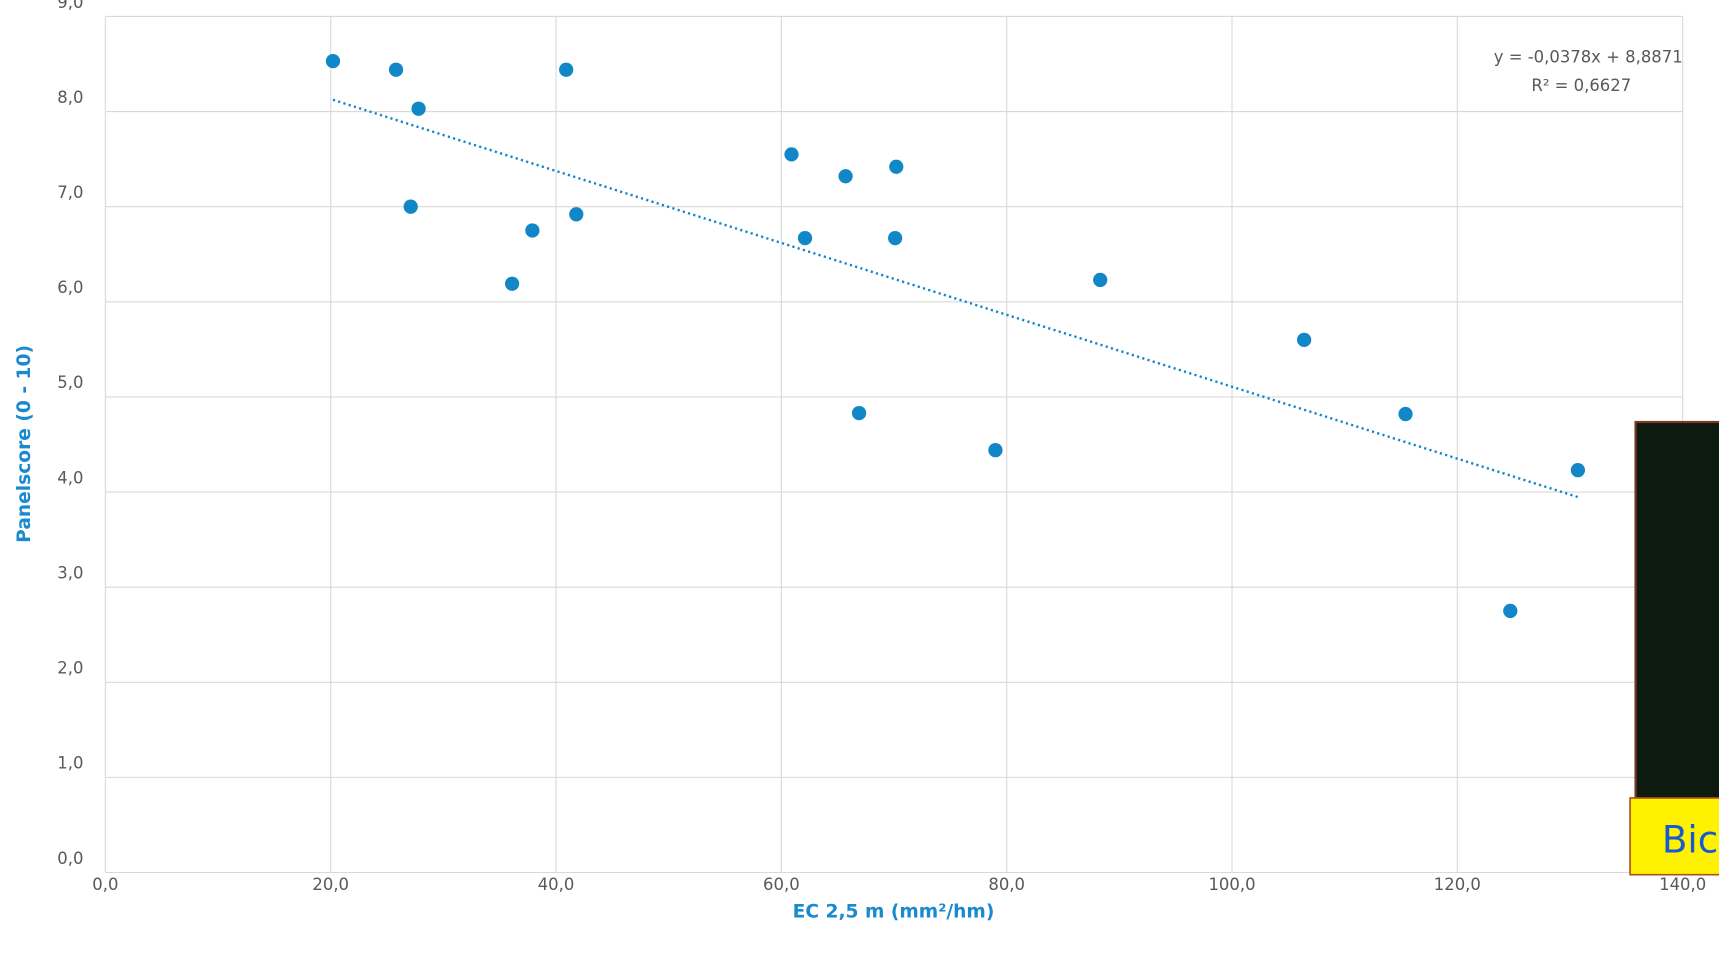  What do you see at coordinates (70, 97) in the screenshot?
I see `y-tick-label: 8,0` at bounding box center [70, 97].